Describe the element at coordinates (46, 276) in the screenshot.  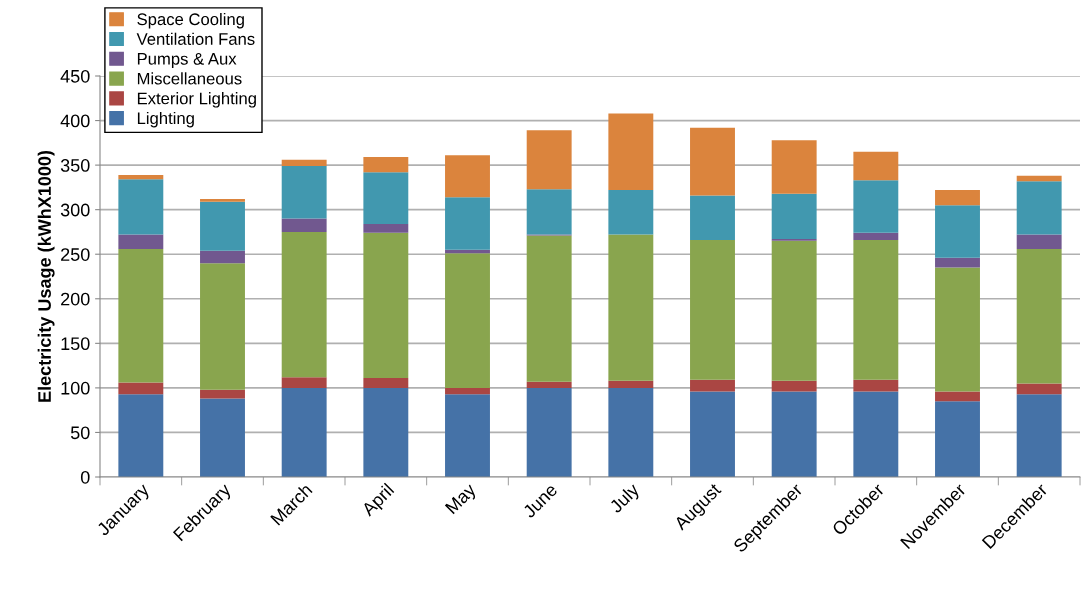
I see `y-axis-title: Electricity Usage (kWhX1000)` at that location.